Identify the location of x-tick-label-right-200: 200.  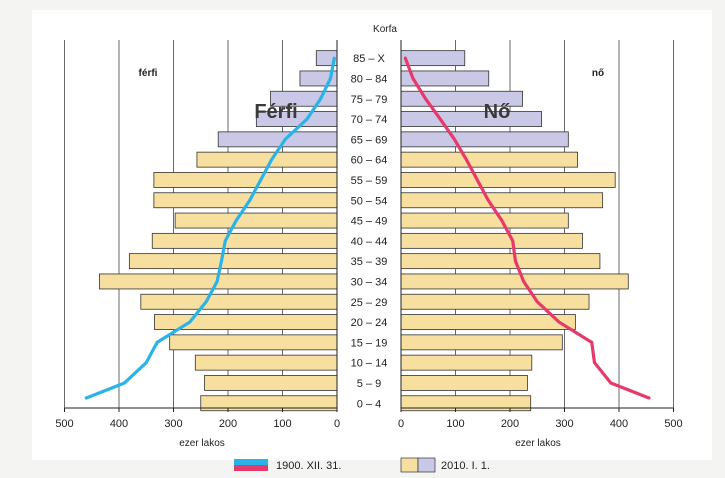
(510, 424).